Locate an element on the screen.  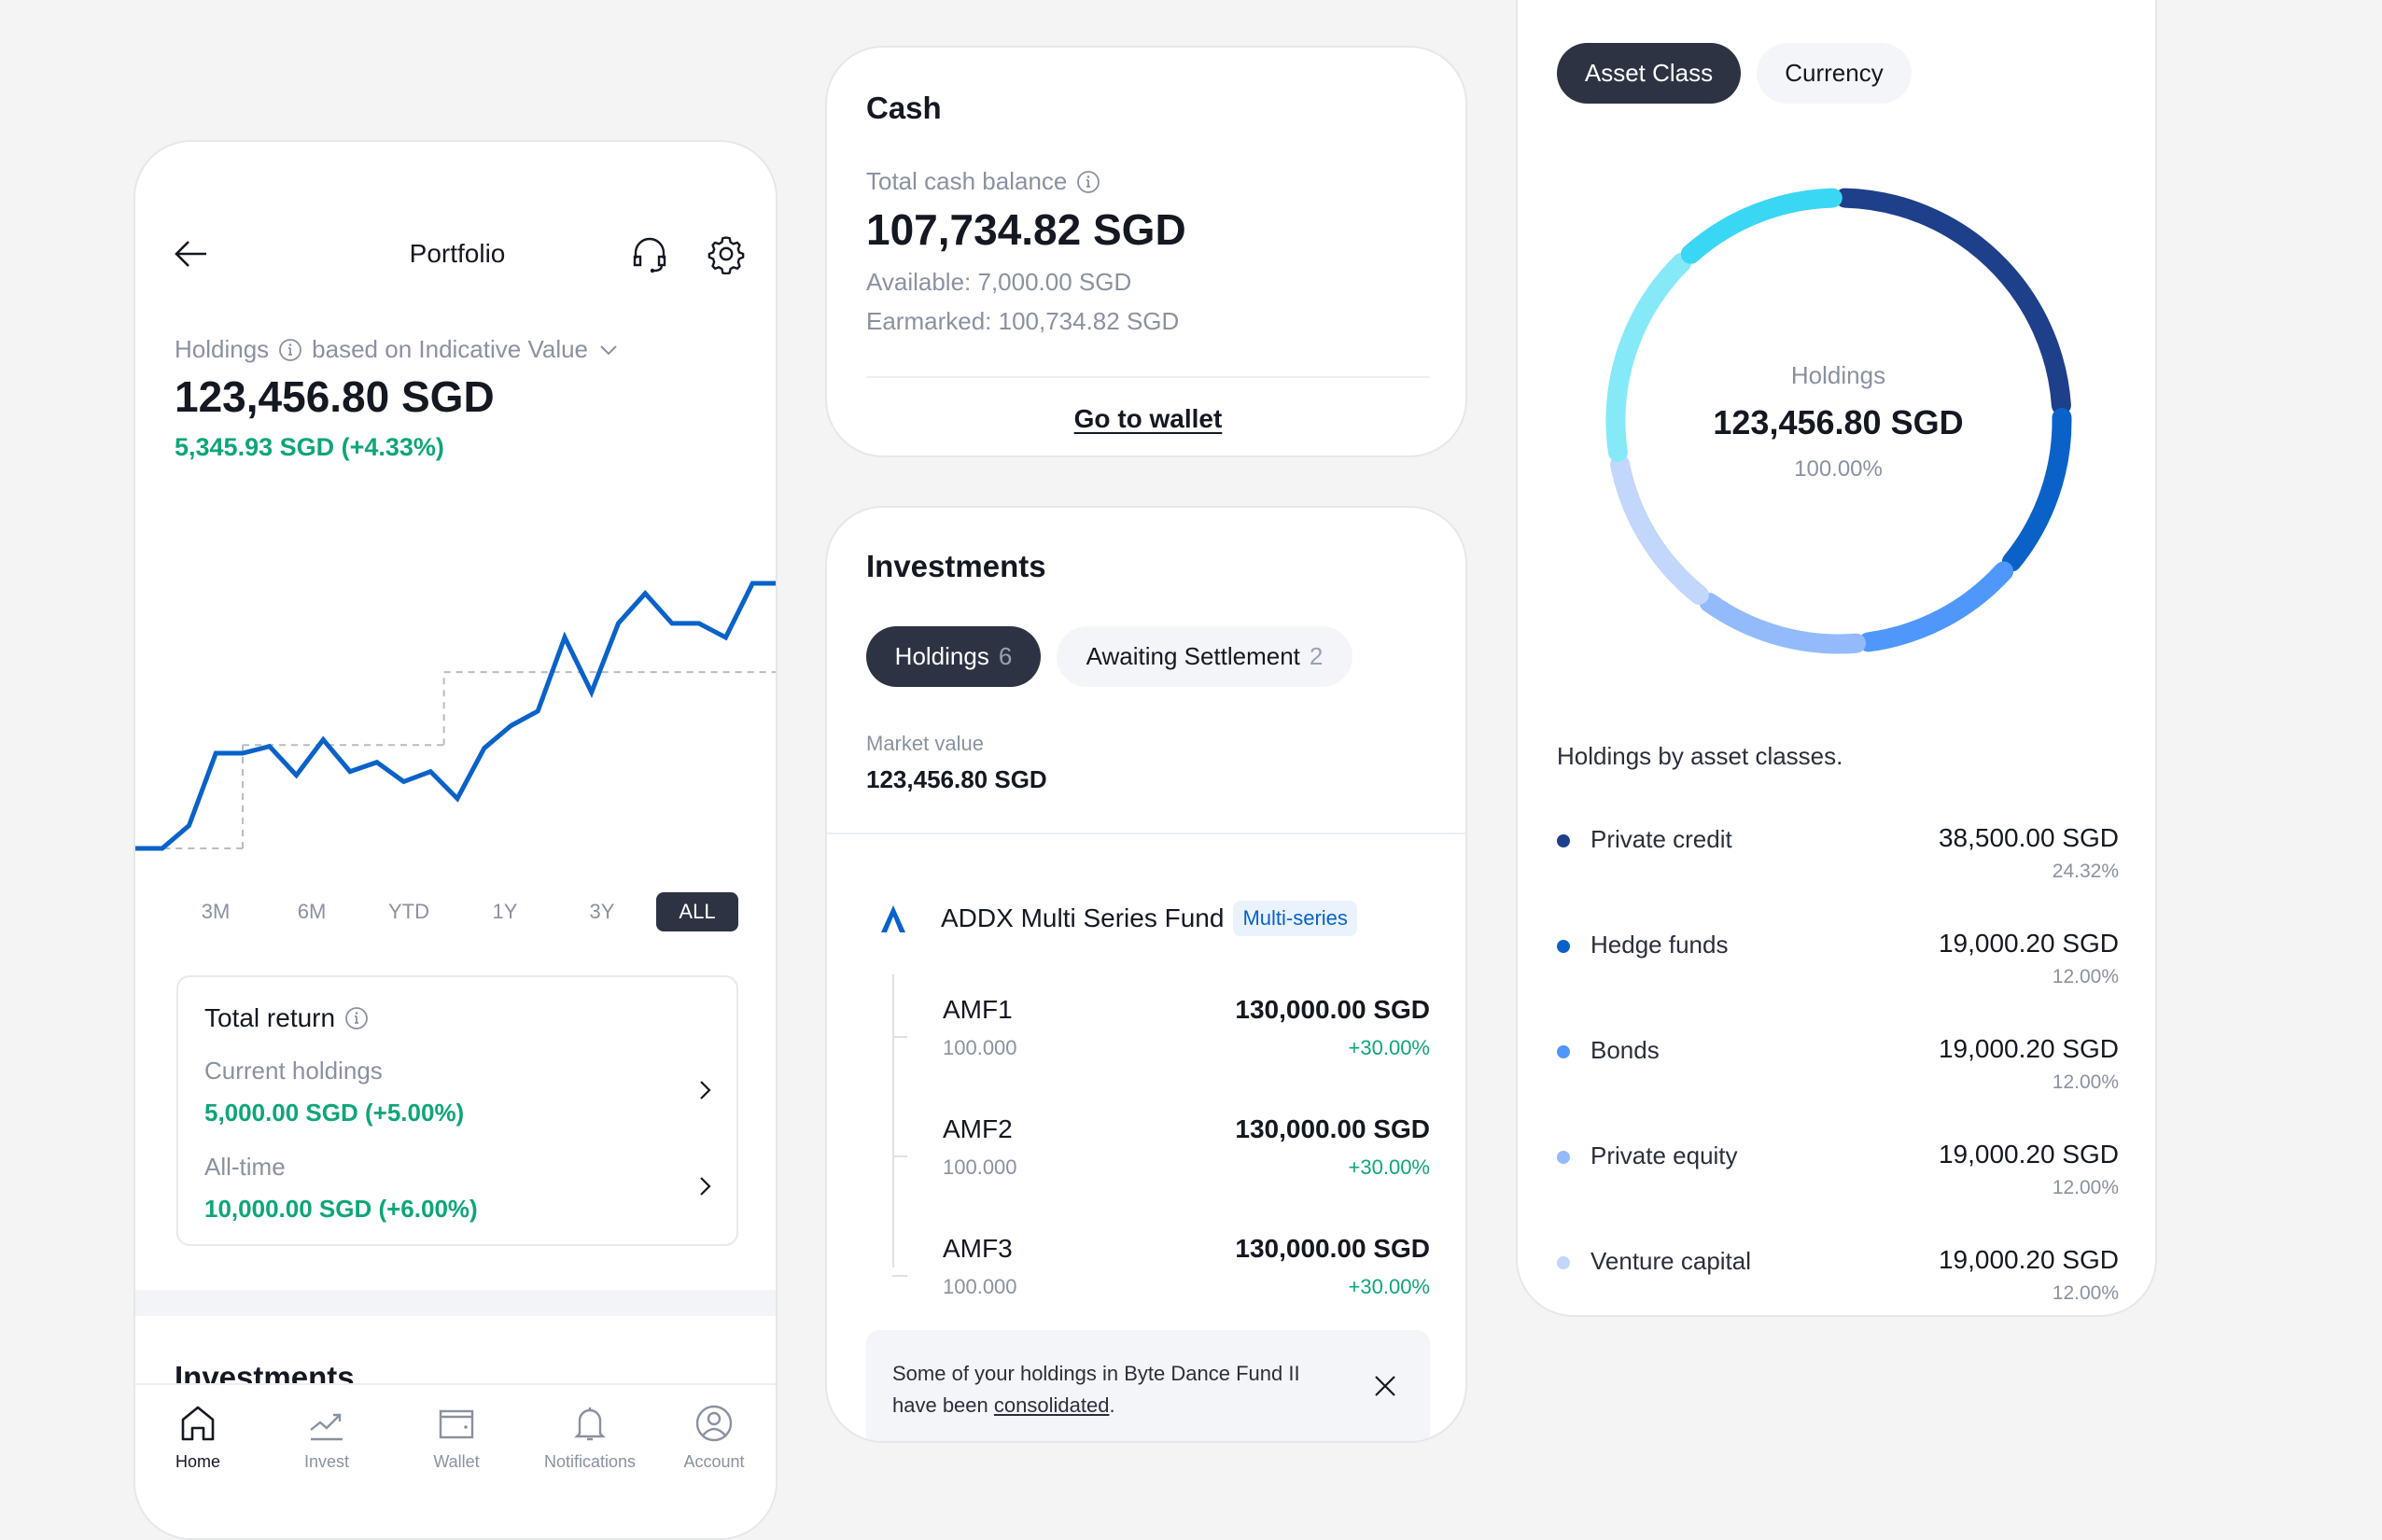
time-range-6m: 6M is located at coordinates (312, 911).